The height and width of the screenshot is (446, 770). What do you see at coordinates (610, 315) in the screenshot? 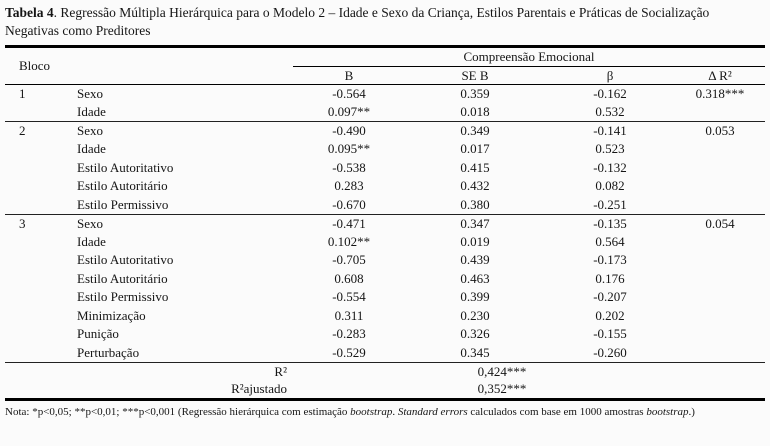
I see `cell-beta: 0.202` at bounding box center [610, 315].